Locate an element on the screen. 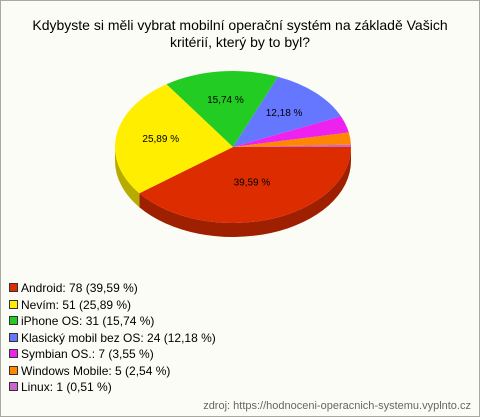 The width and height of the screenshot is (480, 417). data-label: 15,74 % is located at coordinates (225, 100).